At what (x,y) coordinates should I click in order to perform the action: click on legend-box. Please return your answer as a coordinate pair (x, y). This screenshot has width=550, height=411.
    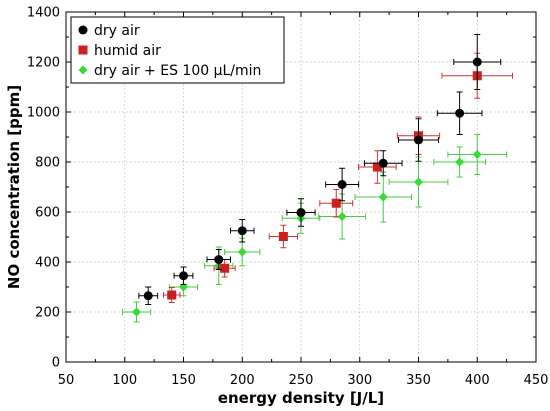
    Looking at the image, I should click on (177, 50).